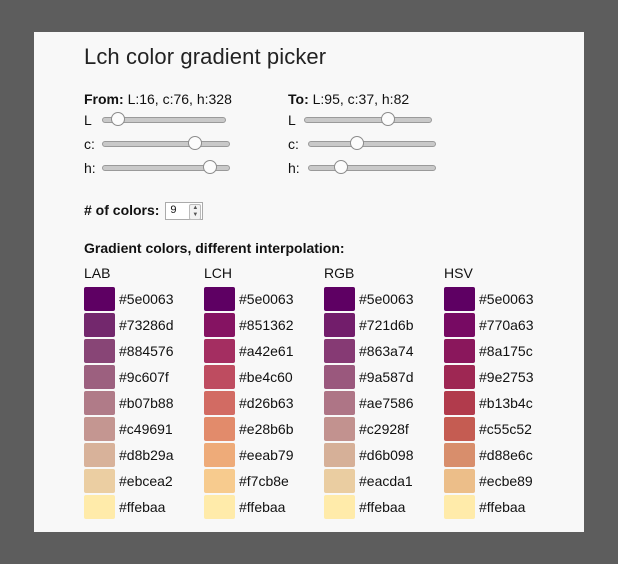 This screenshot has width=618, height=564. What do you see at coordinates (179, 99) in the screenshot?
I see `from-value: L:16, c:76, h:328` at bounding box center [179, 99].